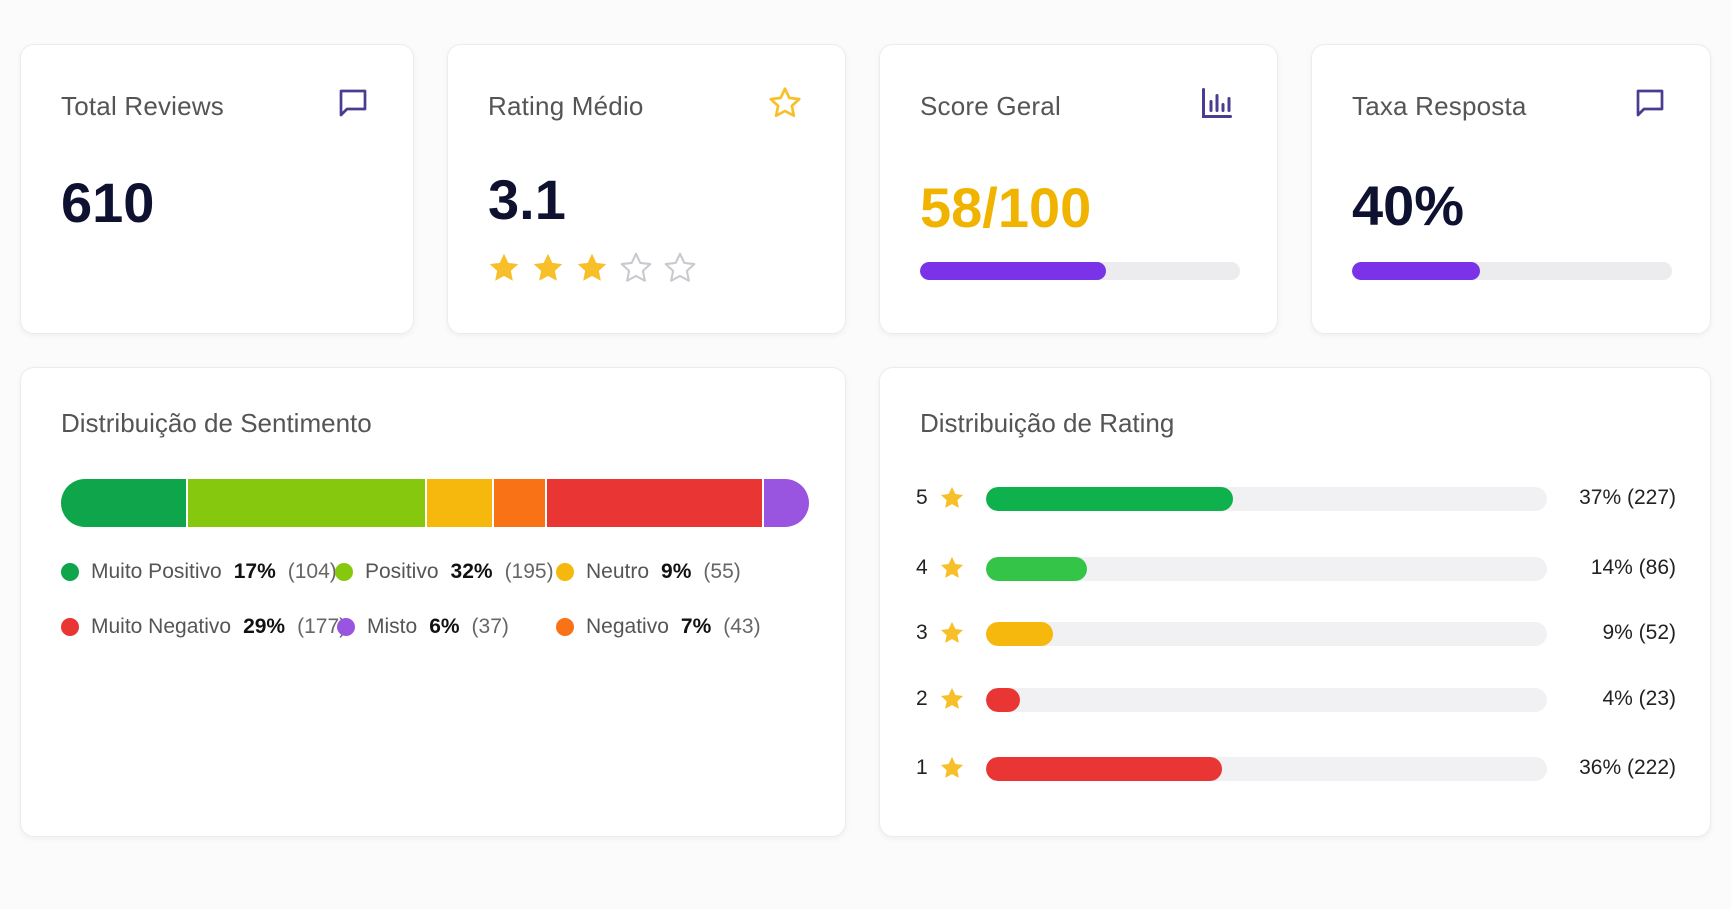 The image size is (1731, 909). Describe the element at coordinates (1047, 423) in the screenshot. I see `section-title: Distribuição de Rating` at that location.